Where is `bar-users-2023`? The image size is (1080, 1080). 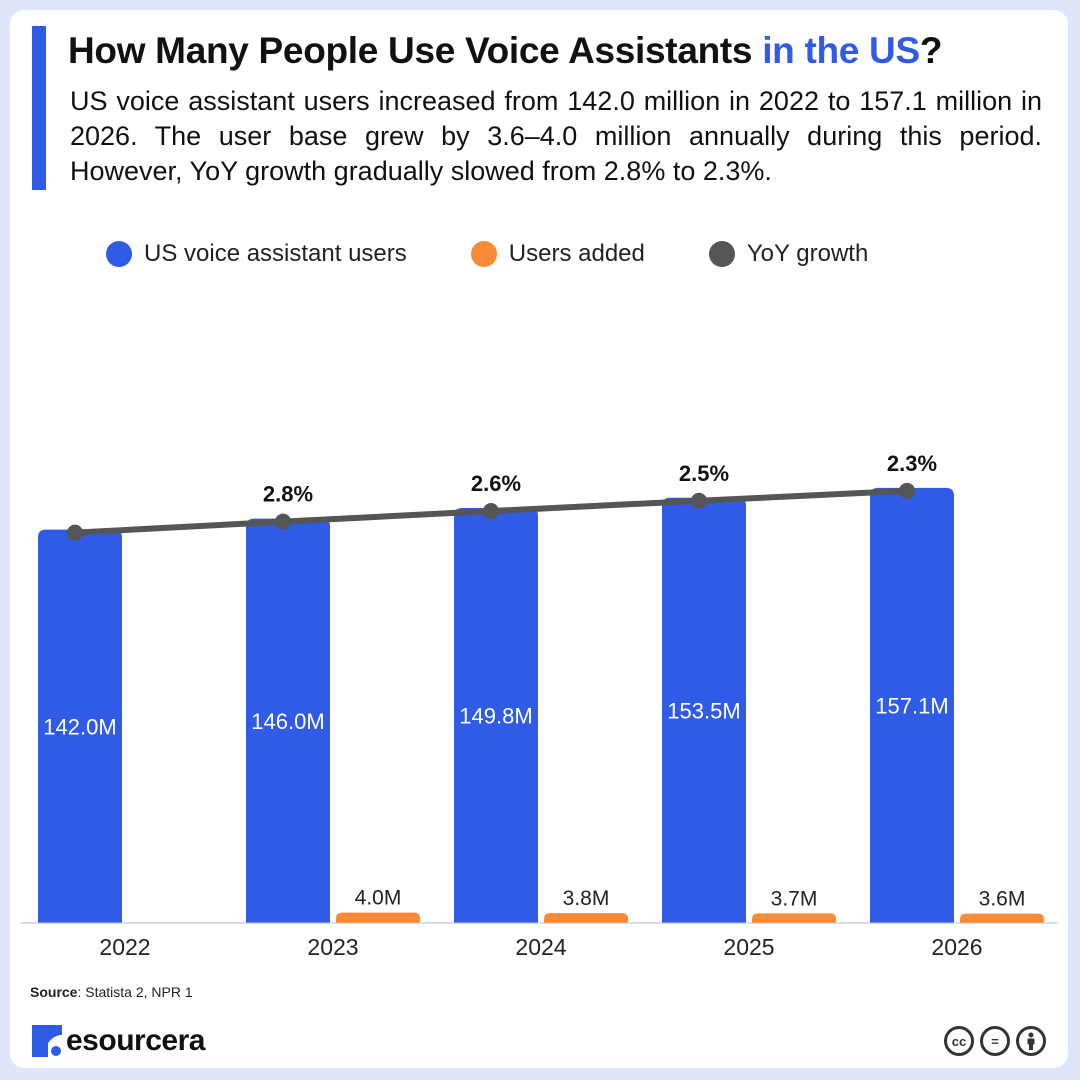 bar-users-2023 is located at coordinates (288, 720).